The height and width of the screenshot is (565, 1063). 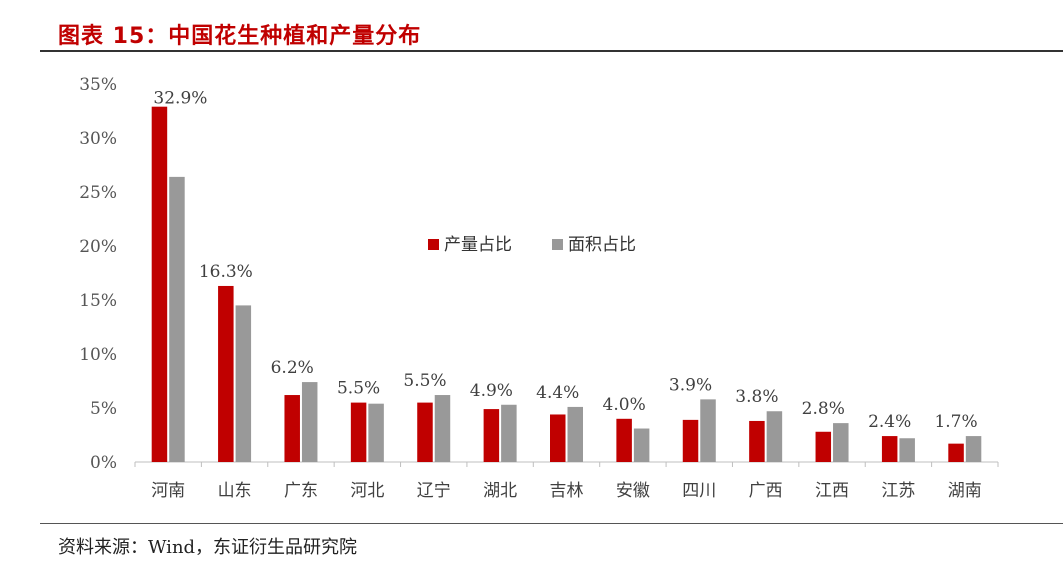 I want to click on y-tick-label: 10%, so click(x=98, y=355).